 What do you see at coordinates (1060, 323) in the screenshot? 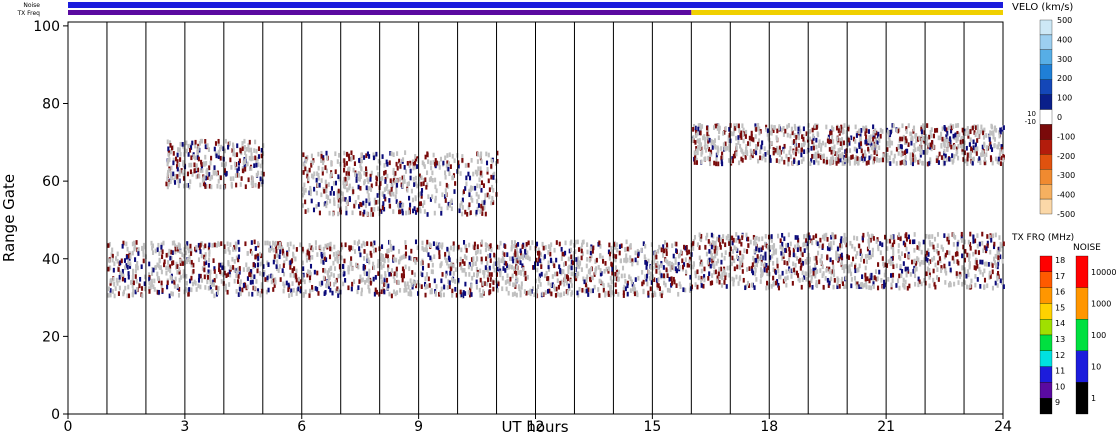
I see `txfreq-tick-label: 14` at bounding box center [1060, 323].